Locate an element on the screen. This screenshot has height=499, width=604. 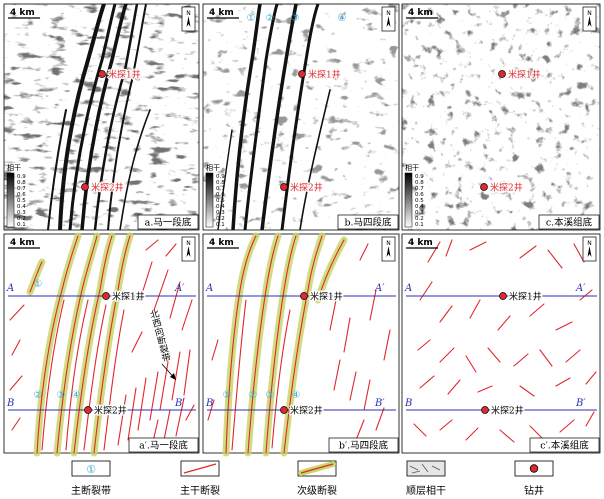
panel-caption: c′.本溪组底 is located at coordinates (564, 445).